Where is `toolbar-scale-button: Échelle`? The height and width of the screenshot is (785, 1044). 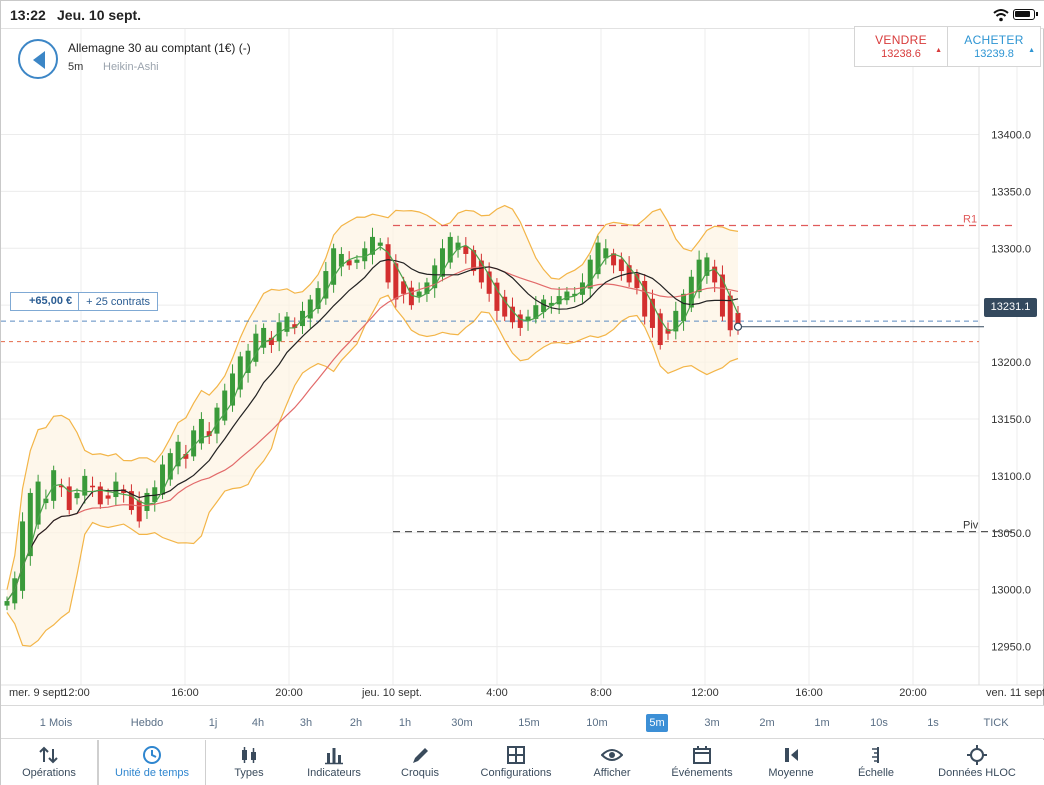 toolbar-scale-button: Échelle is located at coordinates (876, 762).